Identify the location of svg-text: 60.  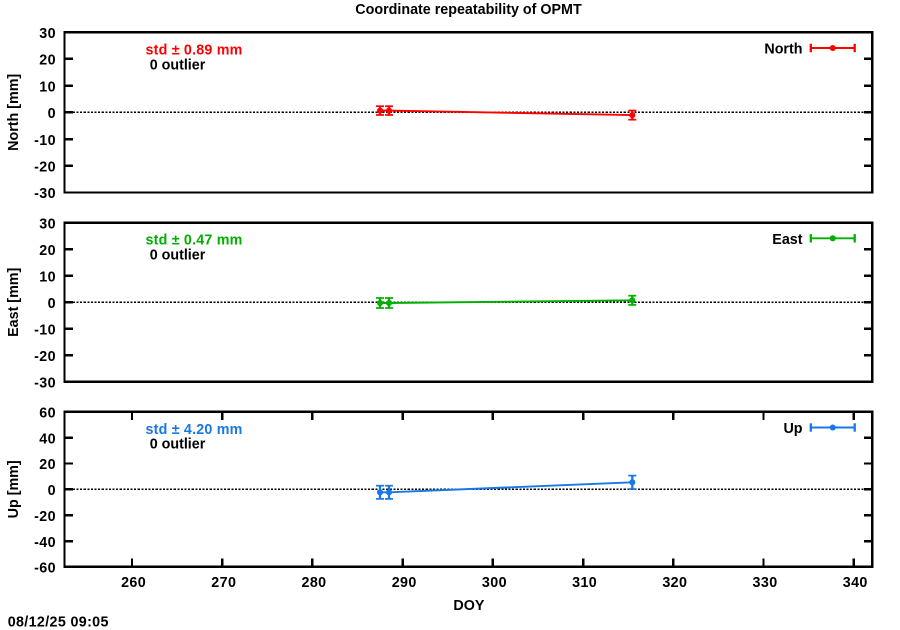
(47, 414).